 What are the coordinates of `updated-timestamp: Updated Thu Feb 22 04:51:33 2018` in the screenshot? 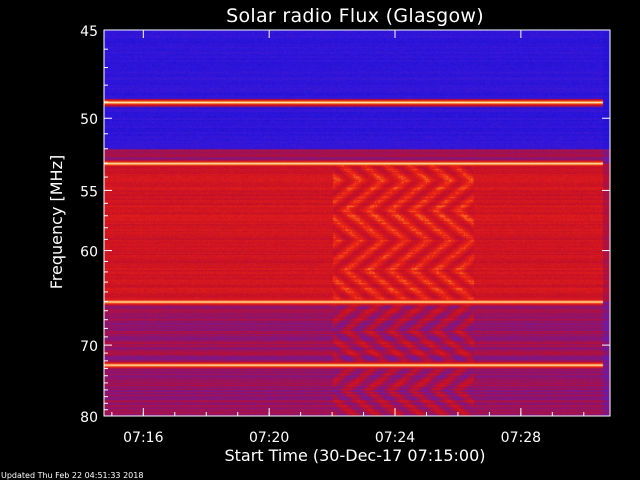 It's located at (72, 475).